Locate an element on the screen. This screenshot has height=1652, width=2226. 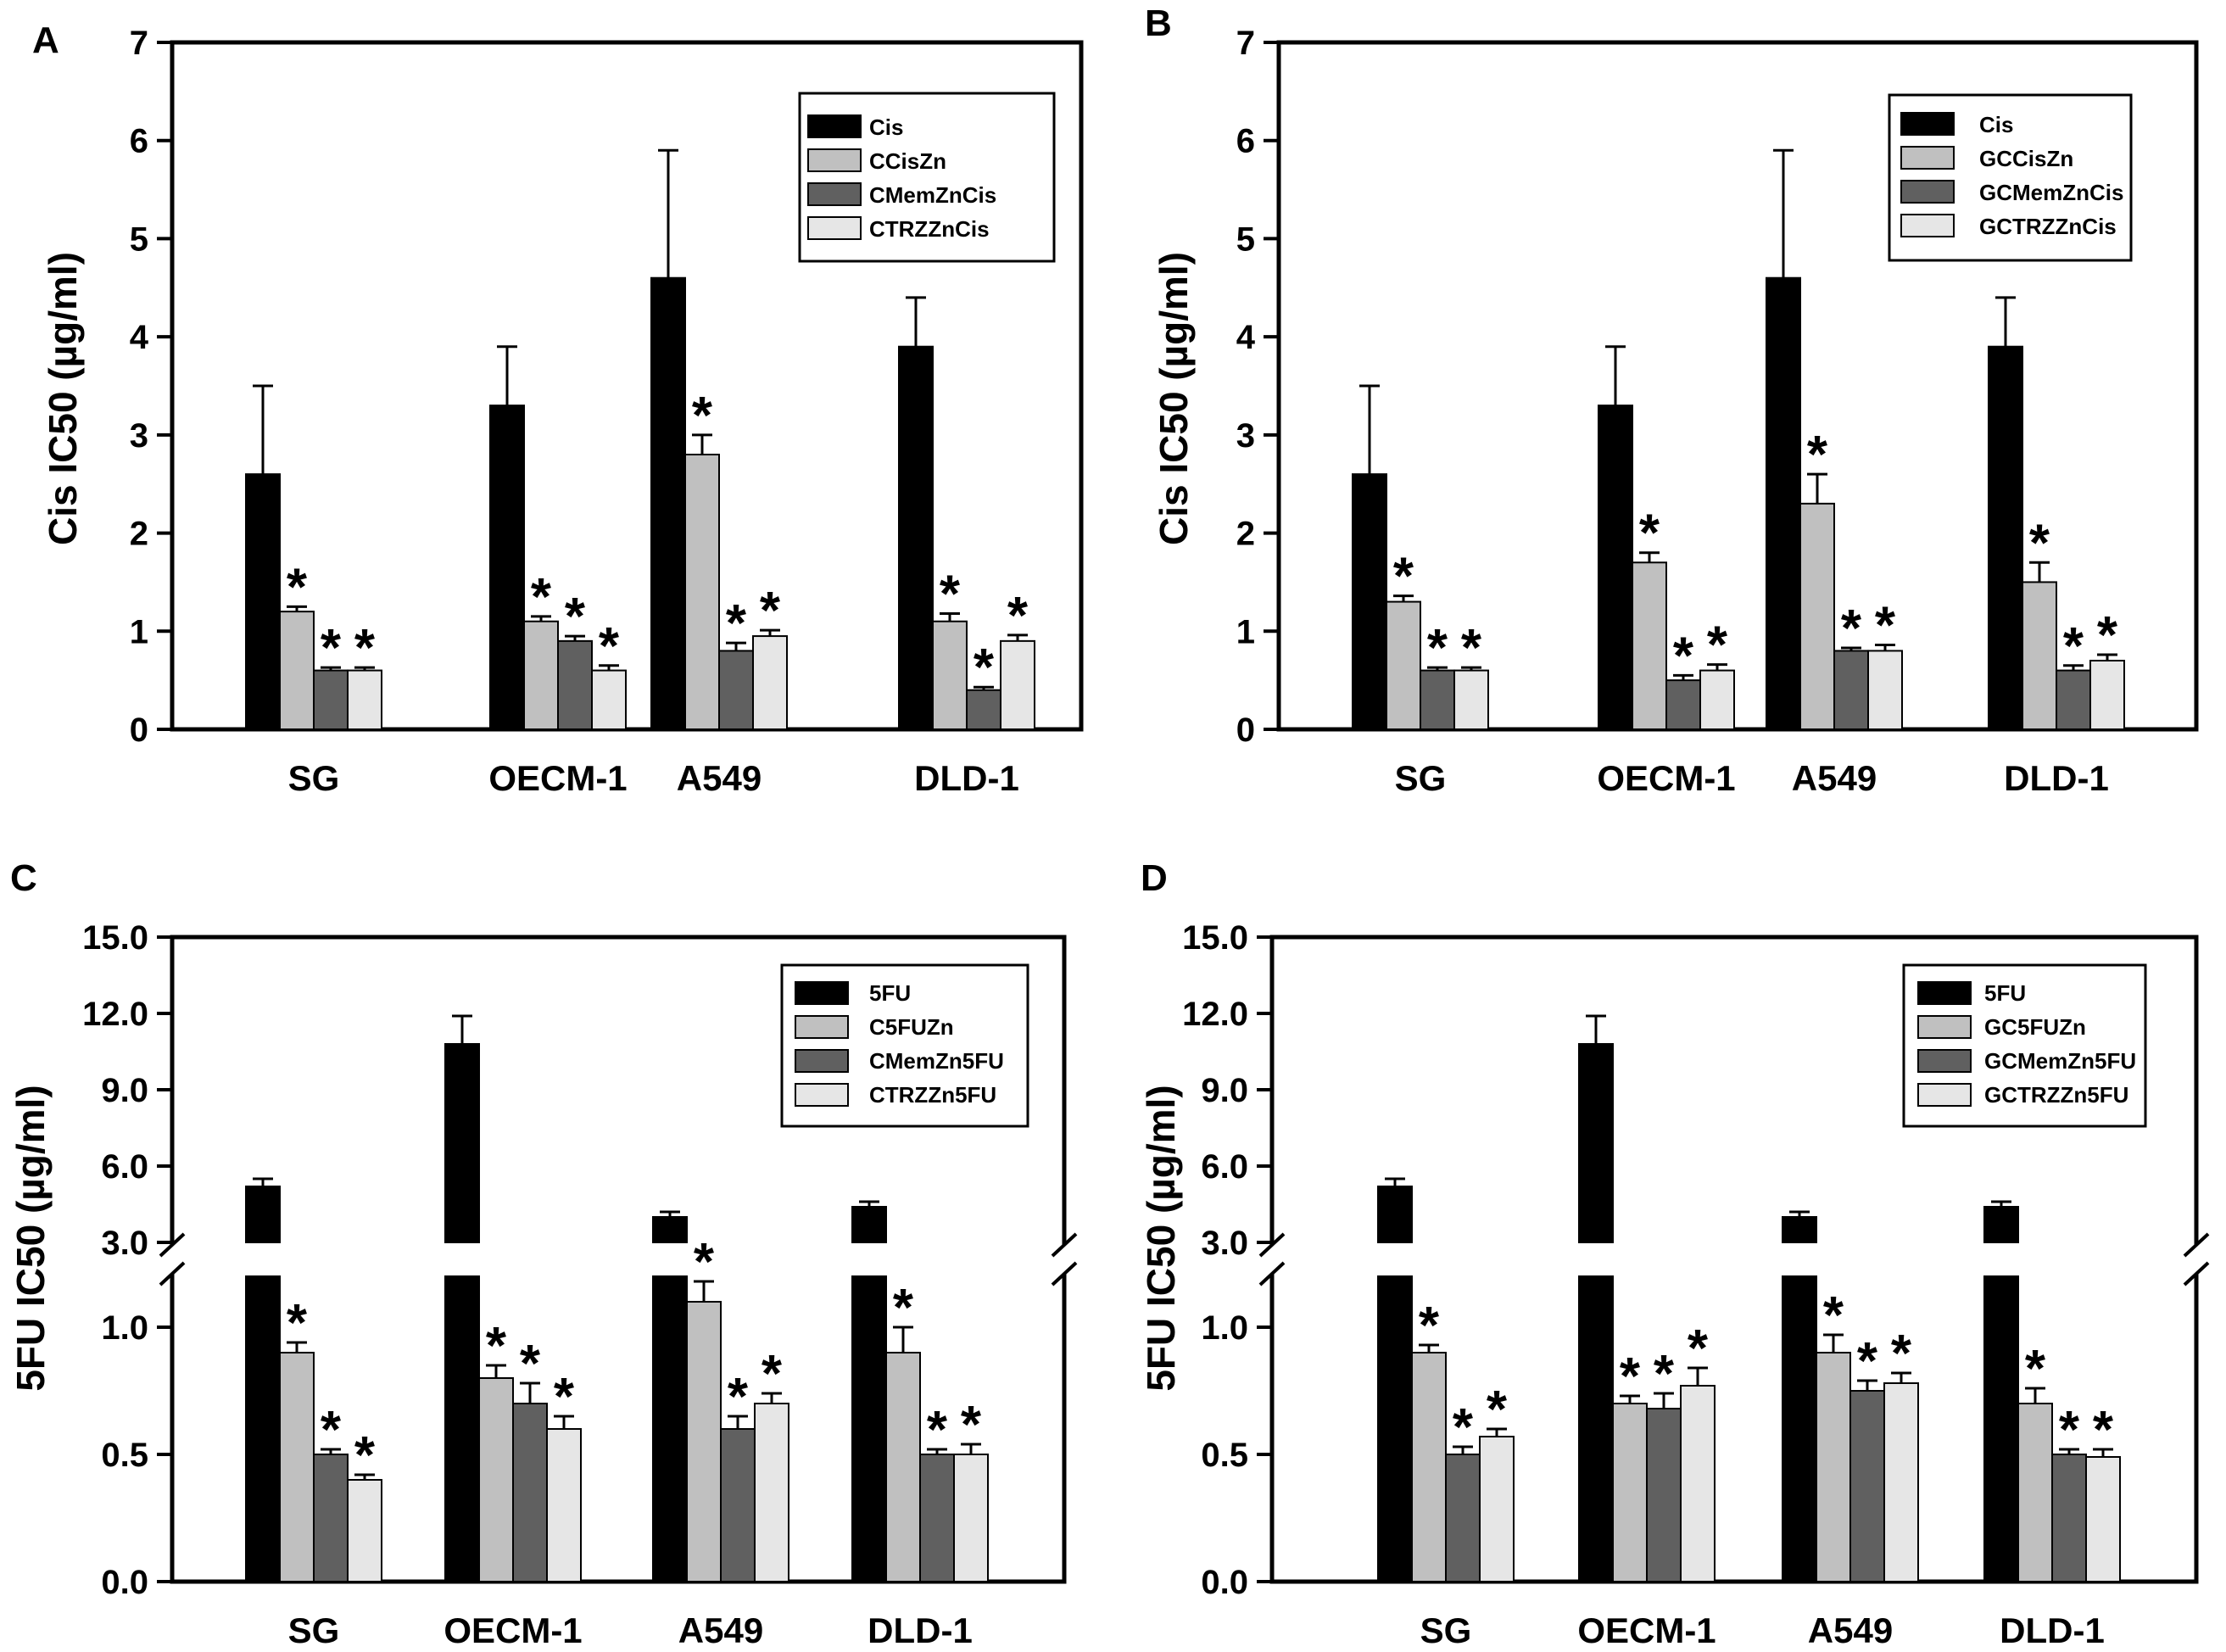
legend-label: GC5FUZn is located at coordinates (2035, 1027).